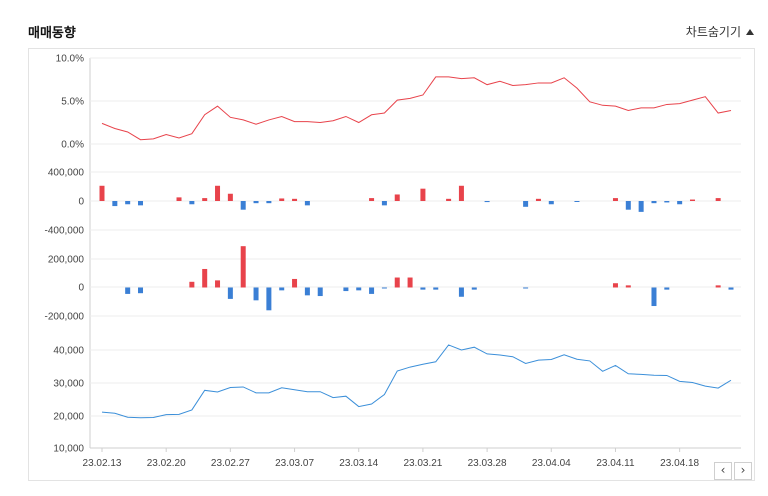 This screenshot has height=496, width=768. I want to click on x-tick-label: 23.03.21, so click(422, 463).